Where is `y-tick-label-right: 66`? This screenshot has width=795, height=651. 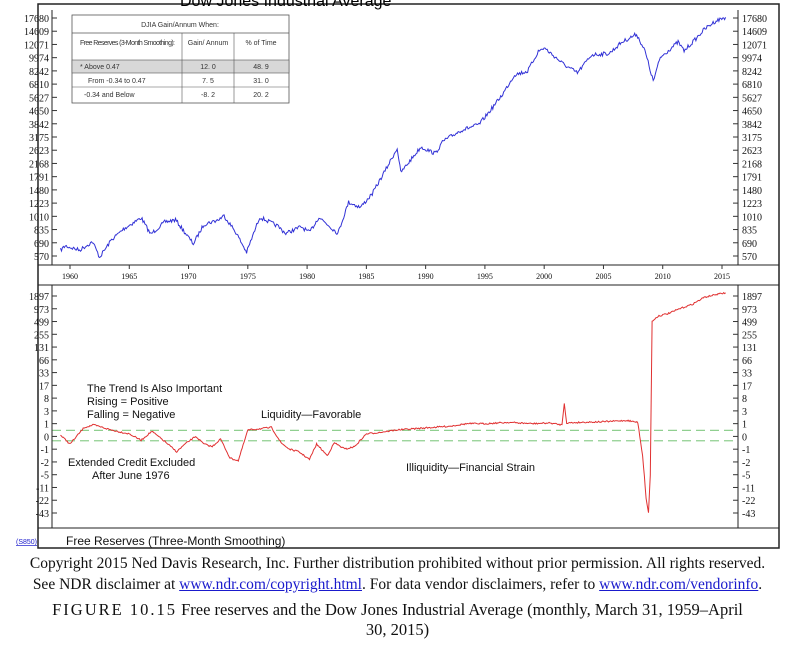
y-tick-label-right: 66 is located at coordinates (747, 361).